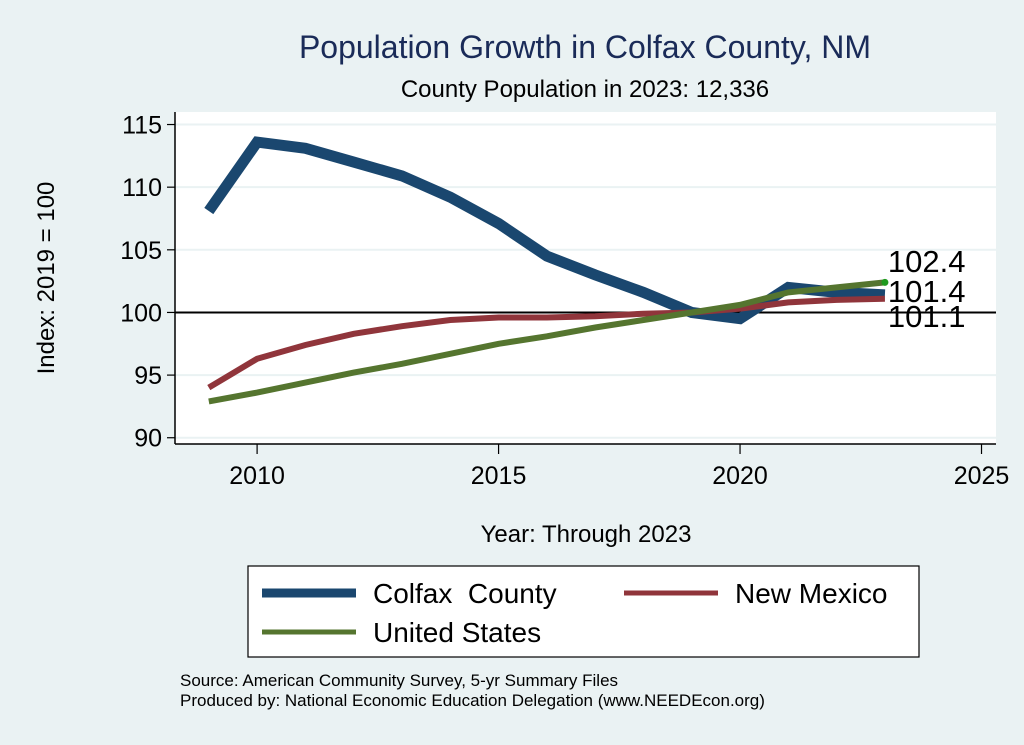  Describe the element at coordinates (927, 261) in the screenshot. I see `end-label-united-states: 102.4` at that location.